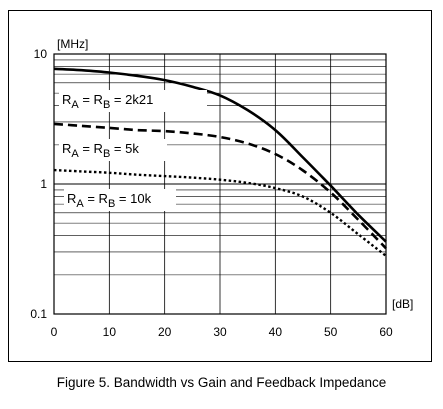 The image size is (443, 409). I want to click on y-tick-label: 0.1, so click(38, 314).